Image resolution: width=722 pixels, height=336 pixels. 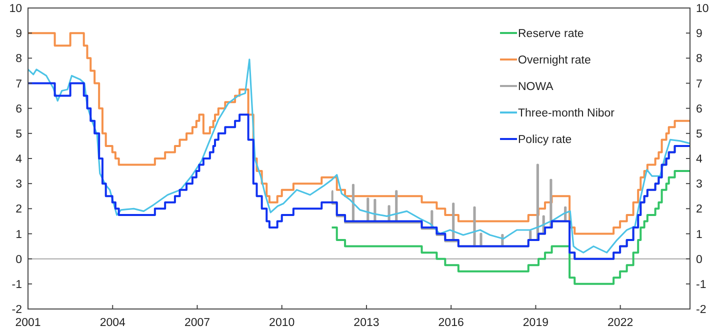 What do you see at coordinates (699, 84) in the screenshot?
I see `y2-tick-label: 7` at bounding box center [699, 84].